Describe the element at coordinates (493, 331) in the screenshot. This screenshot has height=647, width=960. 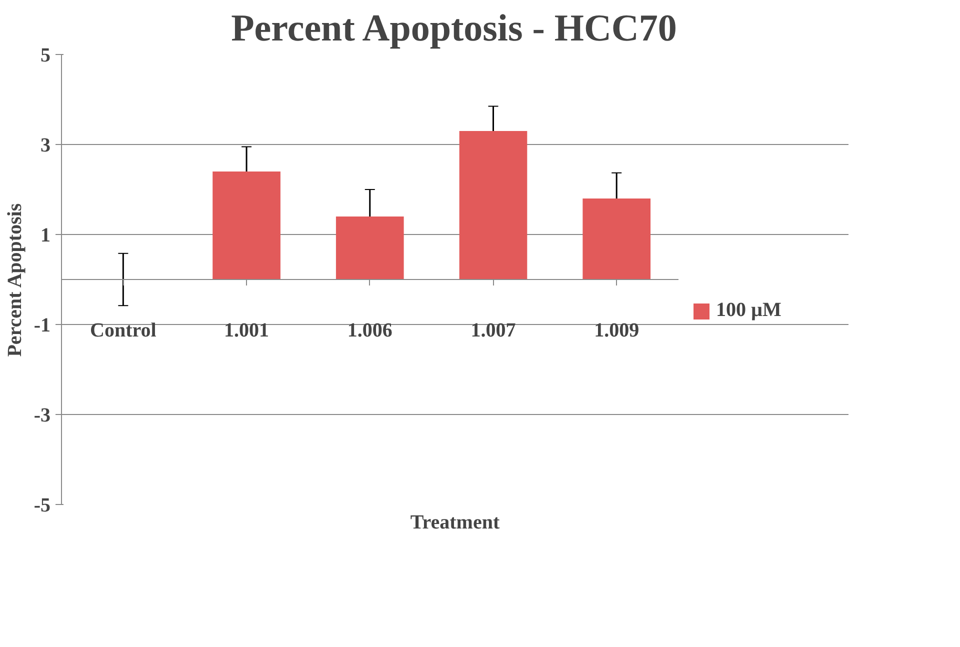
I see `x-tick-label: 1.007` at that location.